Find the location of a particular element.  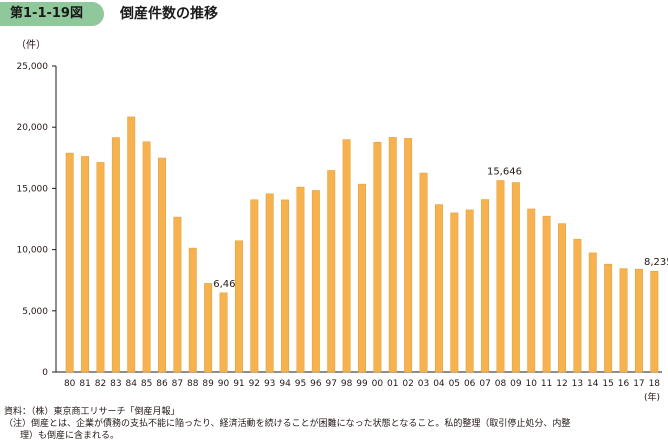

x-tick-label: 17 is located at coordinates (638, 384).